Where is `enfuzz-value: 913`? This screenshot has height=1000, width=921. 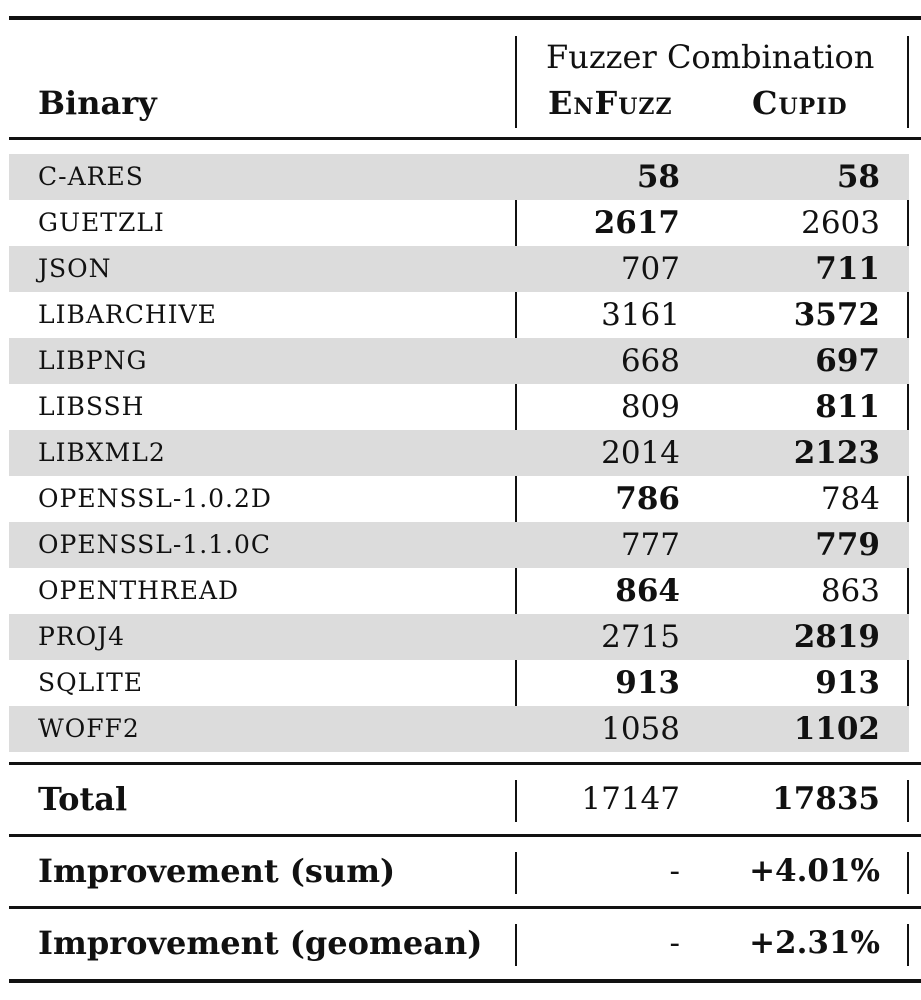
enfuzz-value: 913 is located at coordinates (647, 683).